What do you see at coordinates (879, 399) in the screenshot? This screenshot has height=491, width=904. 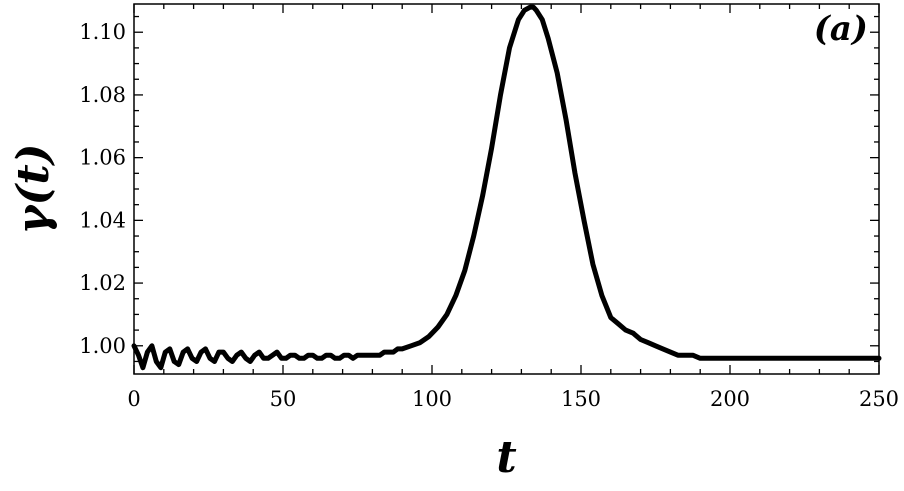 I see `x-tick-label: 250` at bounding box center [879, 399].